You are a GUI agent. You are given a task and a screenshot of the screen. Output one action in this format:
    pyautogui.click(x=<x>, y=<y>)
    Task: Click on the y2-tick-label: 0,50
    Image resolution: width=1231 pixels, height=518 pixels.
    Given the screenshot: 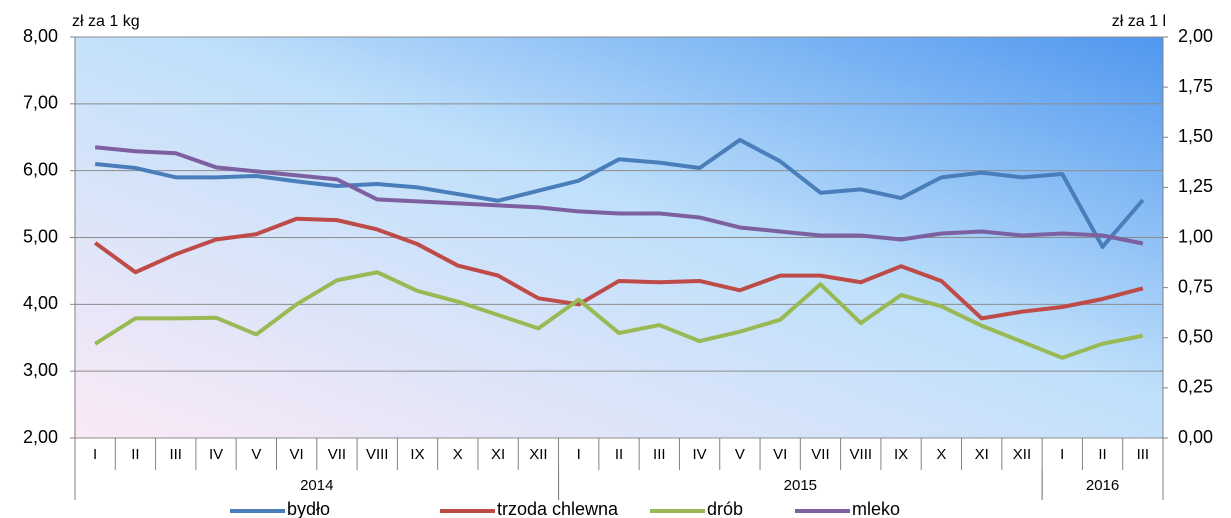 What is the action you would take?
    pyautogui.click(x=1195, y=337)
    